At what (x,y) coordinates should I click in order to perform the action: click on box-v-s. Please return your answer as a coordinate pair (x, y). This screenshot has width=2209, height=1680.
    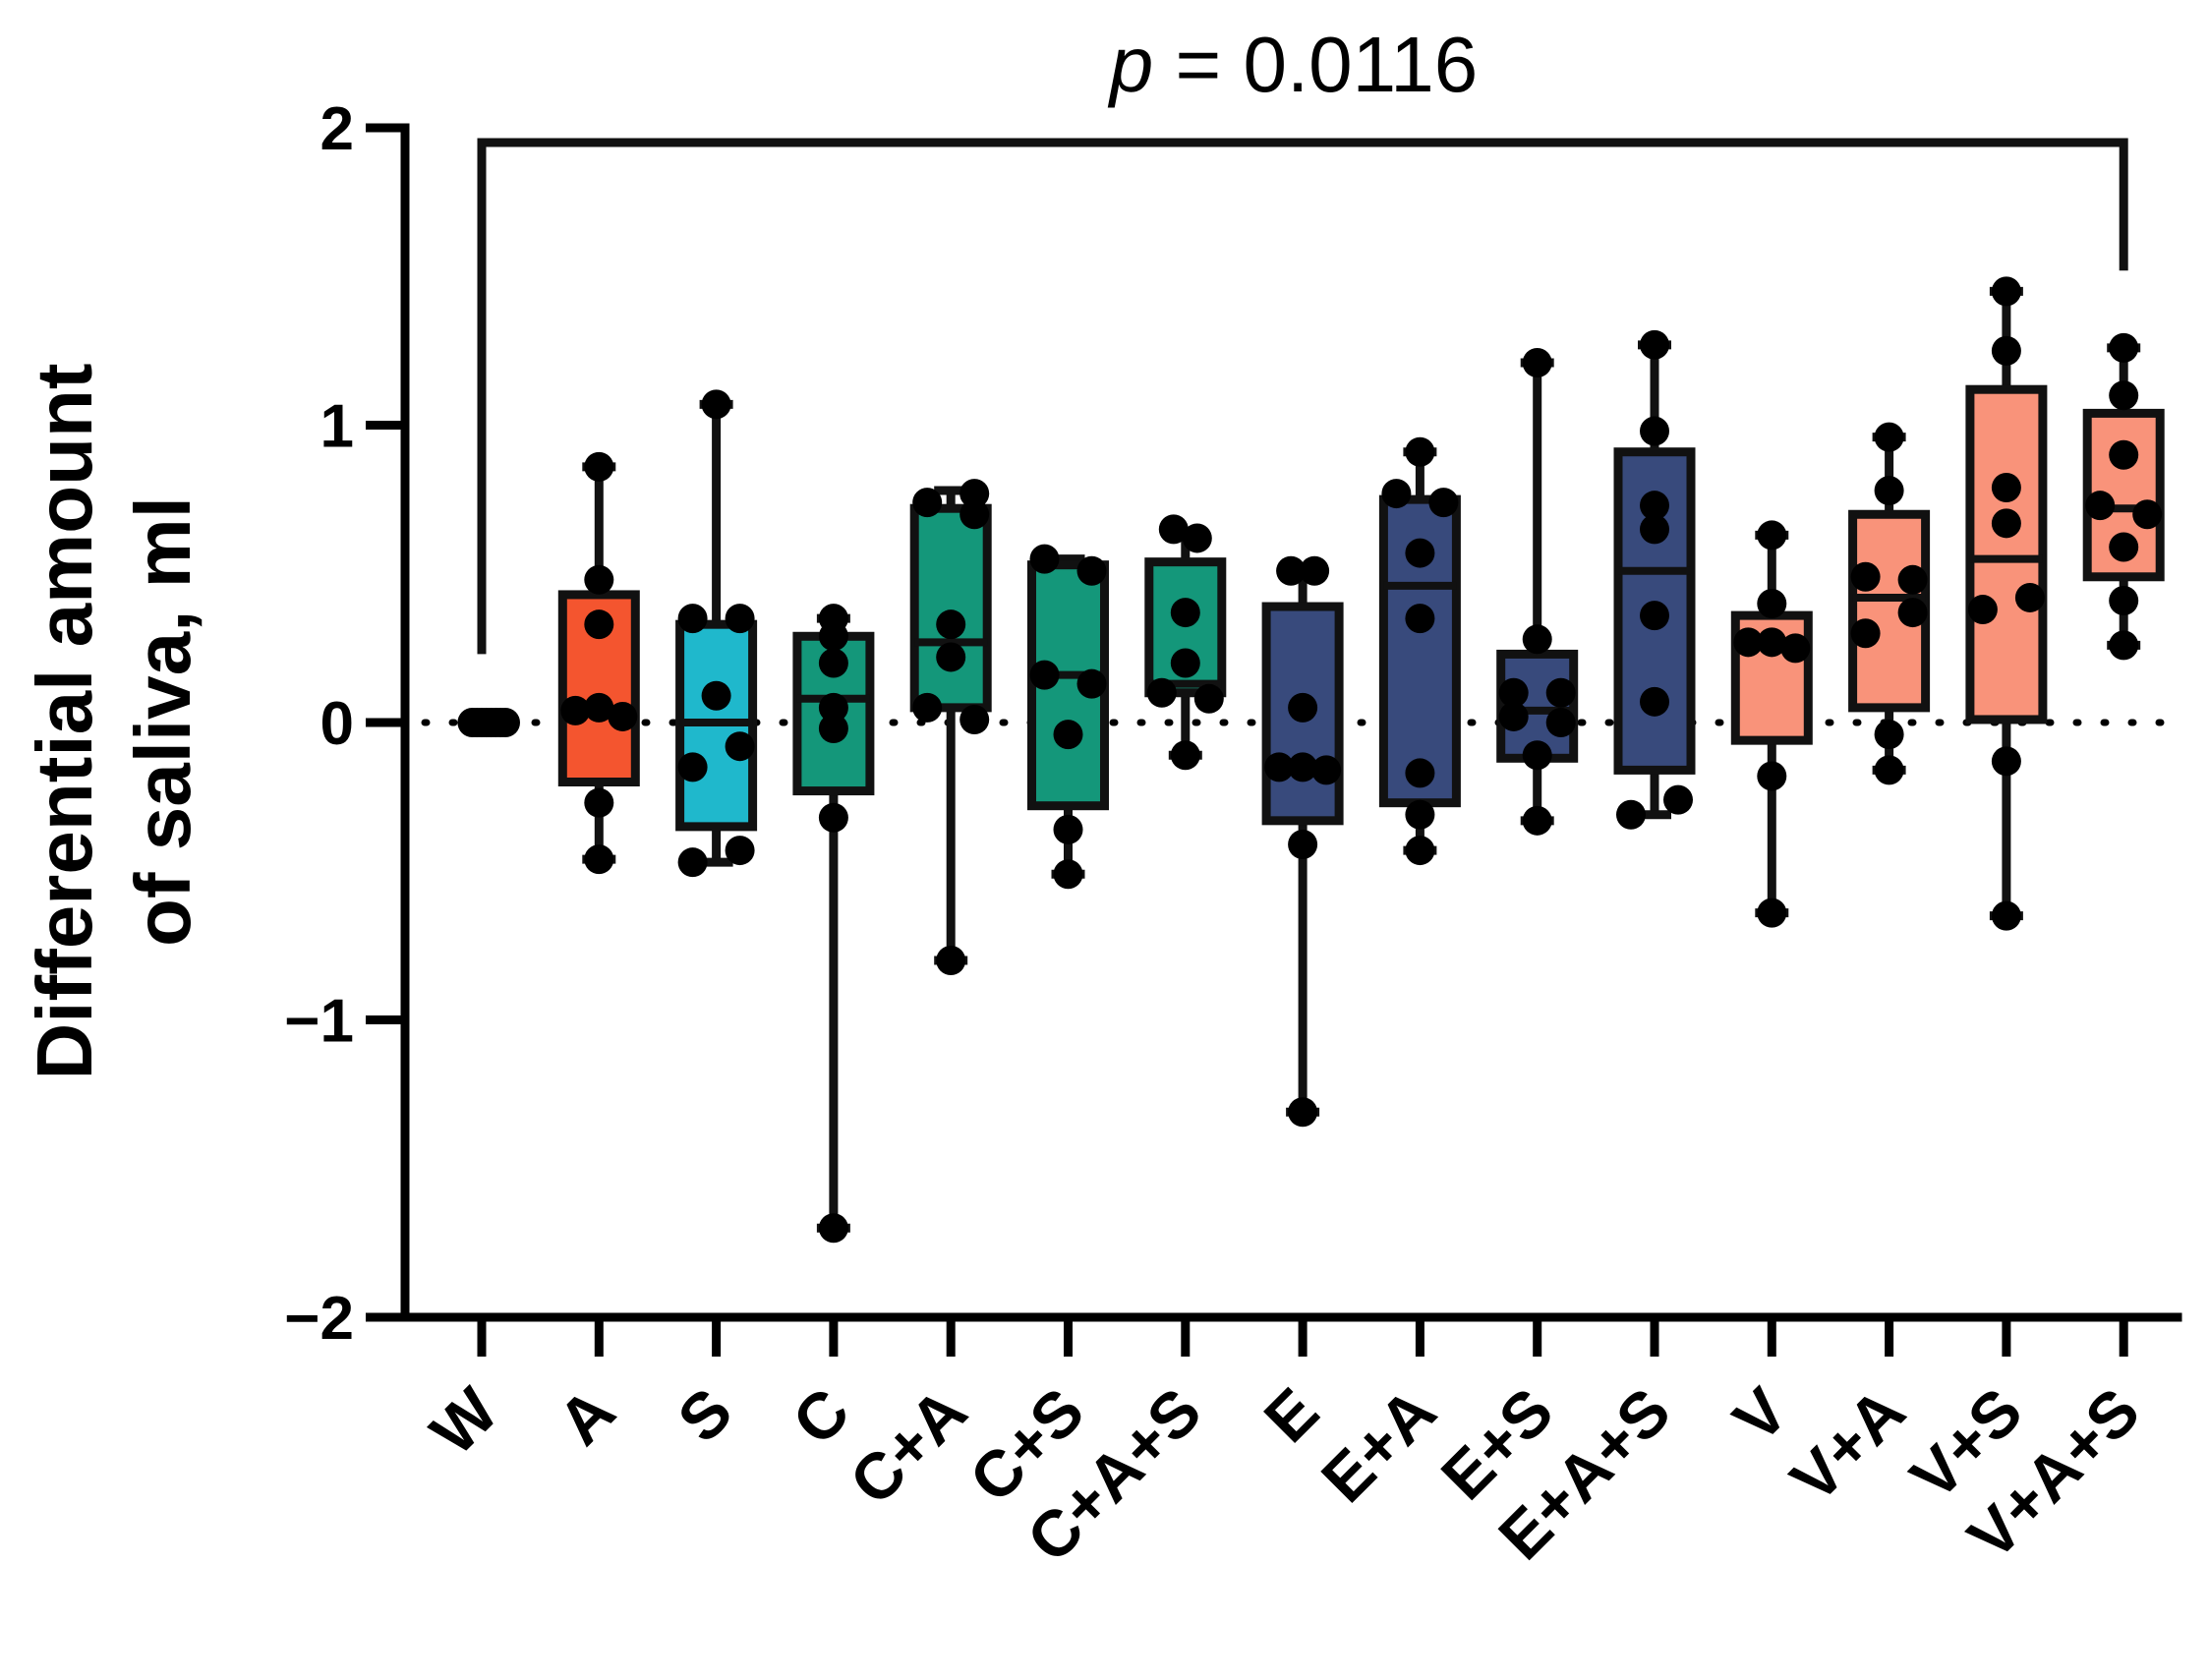
    Looking at the image, I should click on (2006, 554).